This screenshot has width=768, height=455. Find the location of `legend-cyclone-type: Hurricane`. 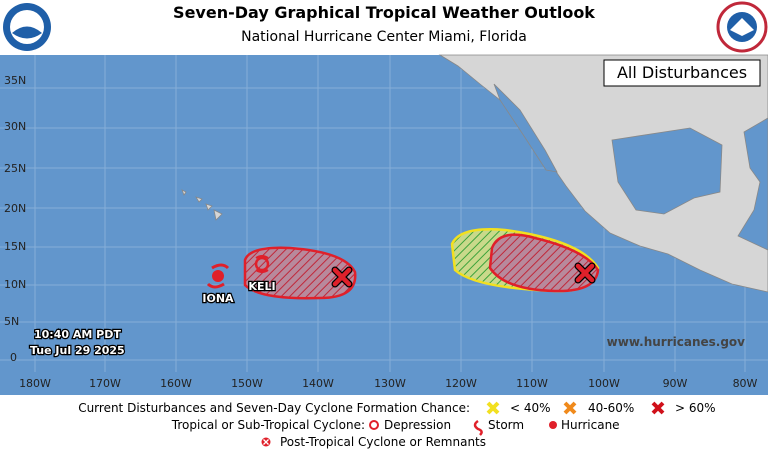

legend-cyclone-type: Hurricane is located at coordinates (590, 425).